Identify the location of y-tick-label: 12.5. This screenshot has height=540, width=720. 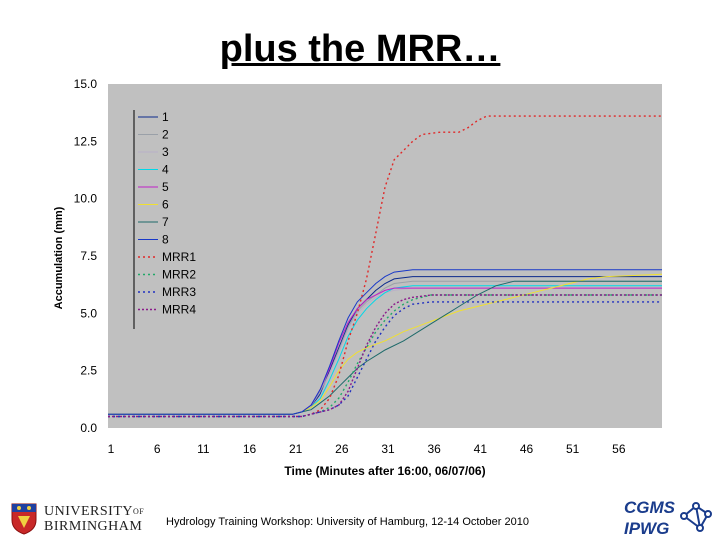
(86, 141).